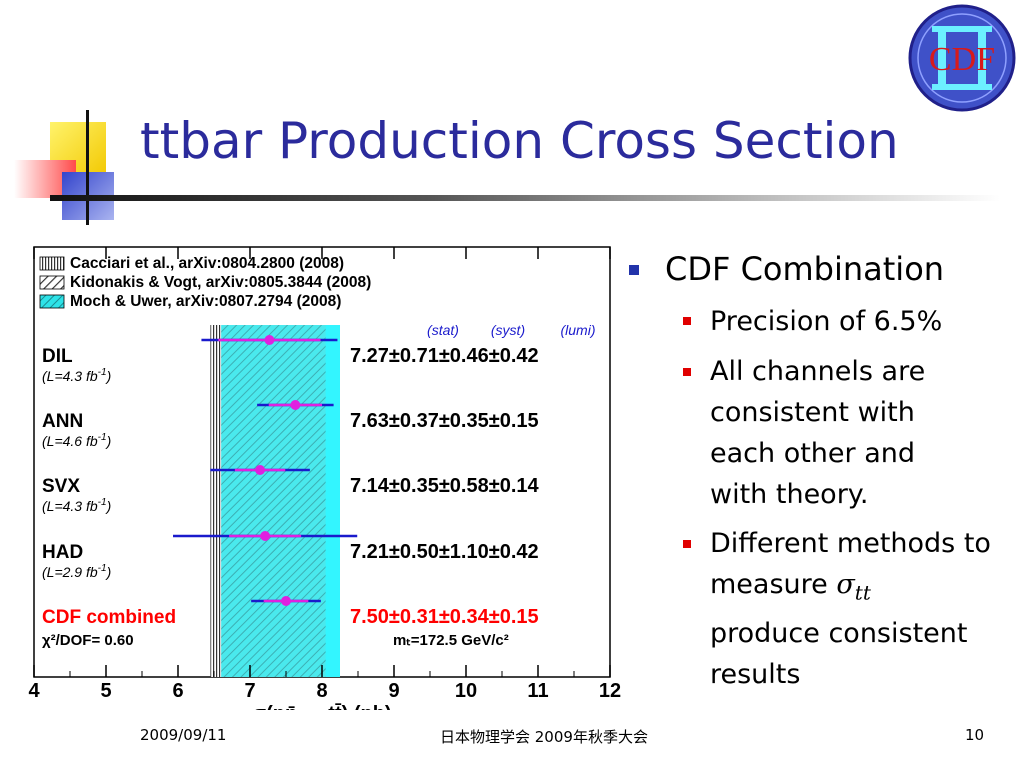 This screenshot has height=768, width=1024. What do you see at coordinates (105, 691) in the screenshot?
I see `x-tick-label: 5` at bounding box center [105, 691].